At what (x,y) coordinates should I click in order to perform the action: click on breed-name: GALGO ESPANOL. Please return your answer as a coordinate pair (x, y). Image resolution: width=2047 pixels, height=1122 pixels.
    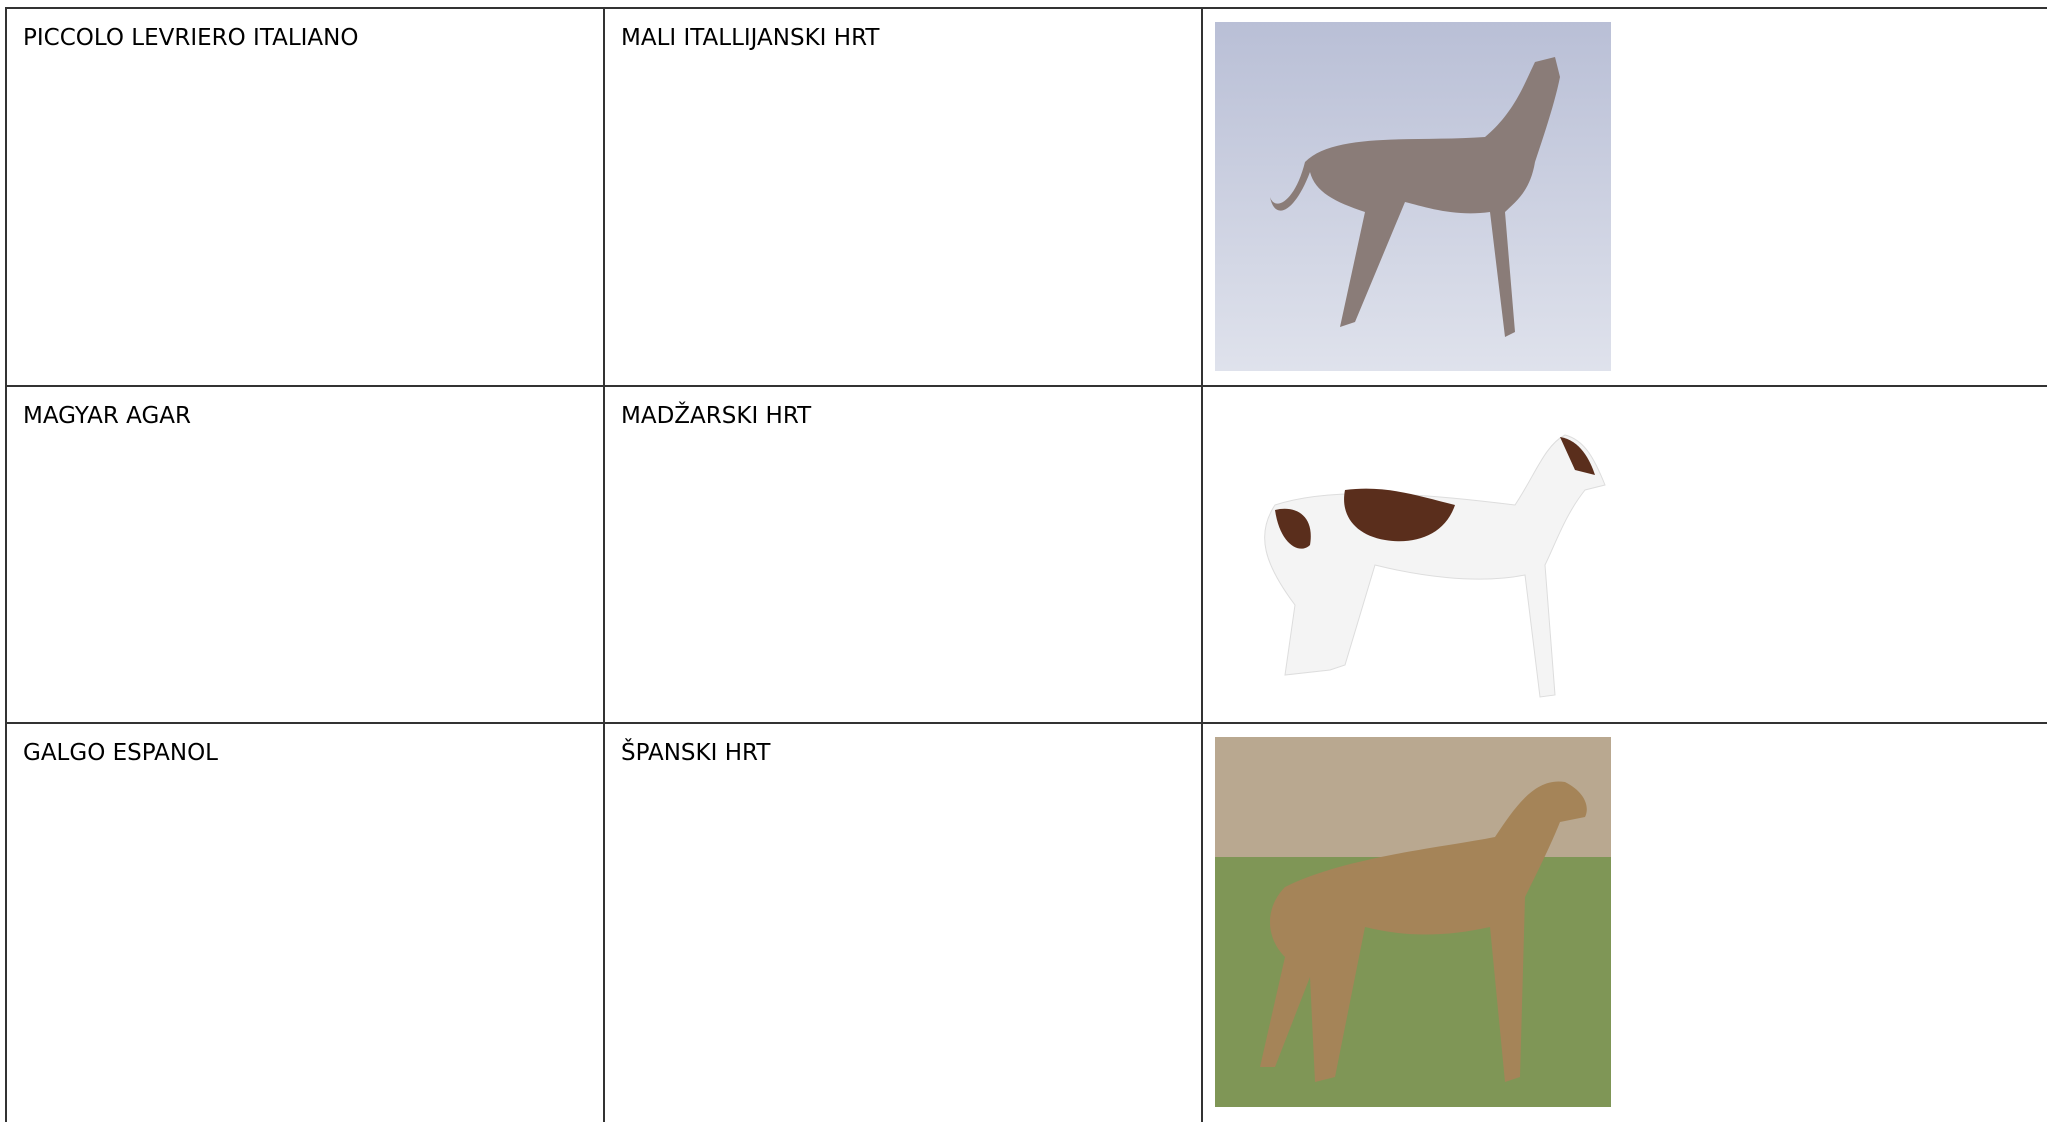
    Looking at the image, I should click on (120, 753).